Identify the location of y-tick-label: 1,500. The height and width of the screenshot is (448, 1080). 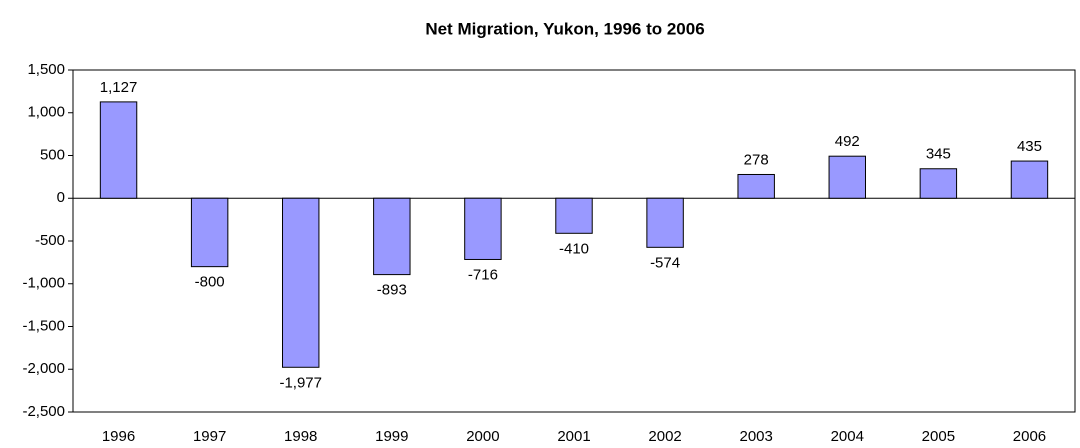
(46, 69).